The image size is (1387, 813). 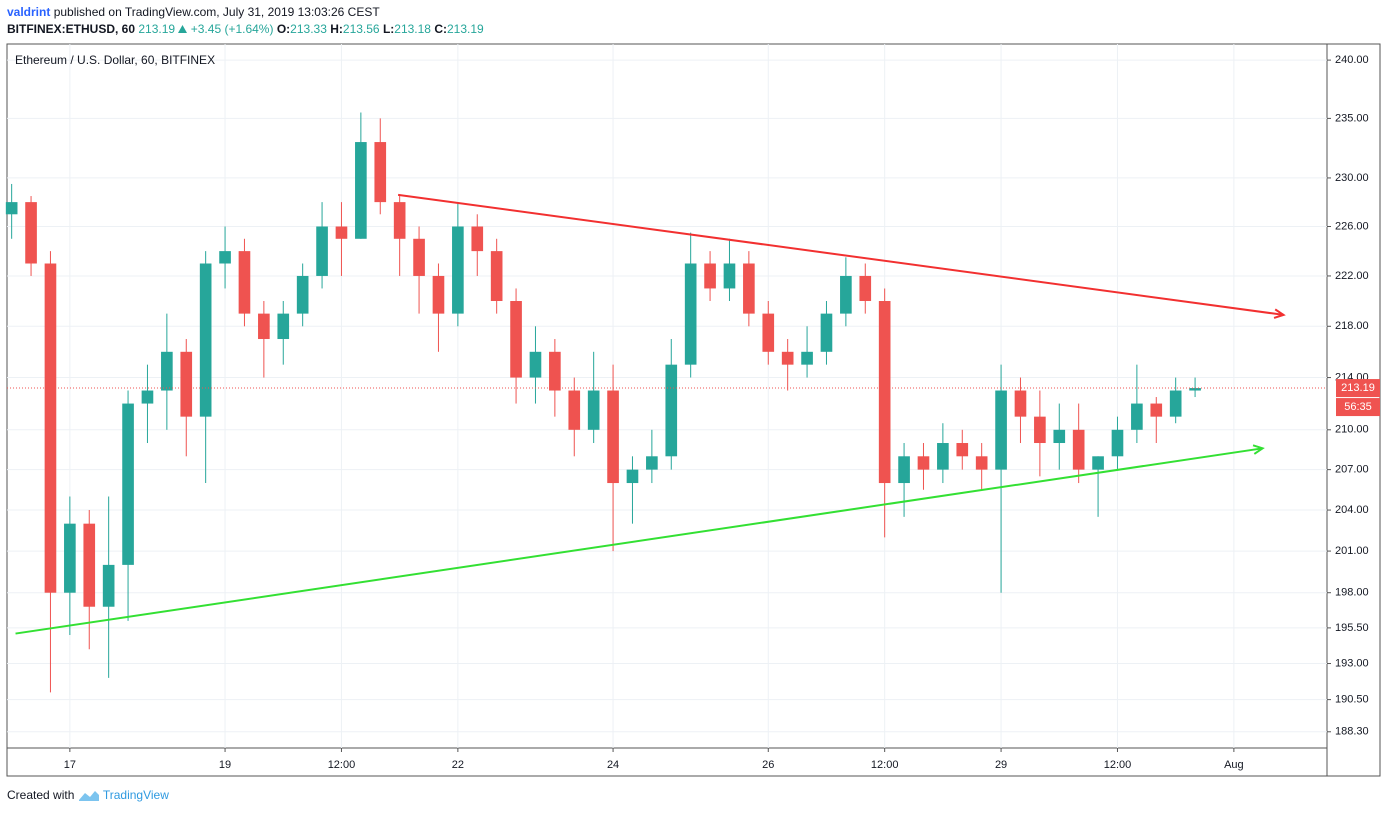 I want to click on low: 213.18, so click(x=412, y=29).